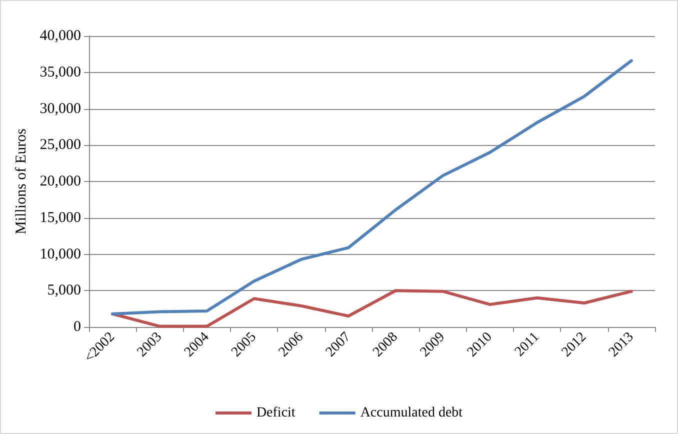  Describe the element at coordinates (60, 36) in the screenshot. I see `y-tick-label: 40,000` at that location.